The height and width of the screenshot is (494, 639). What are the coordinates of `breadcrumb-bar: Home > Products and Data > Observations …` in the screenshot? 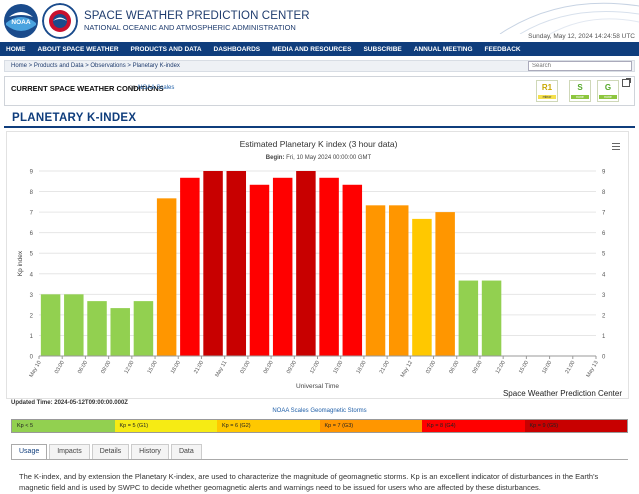 It's located at (319, 66).